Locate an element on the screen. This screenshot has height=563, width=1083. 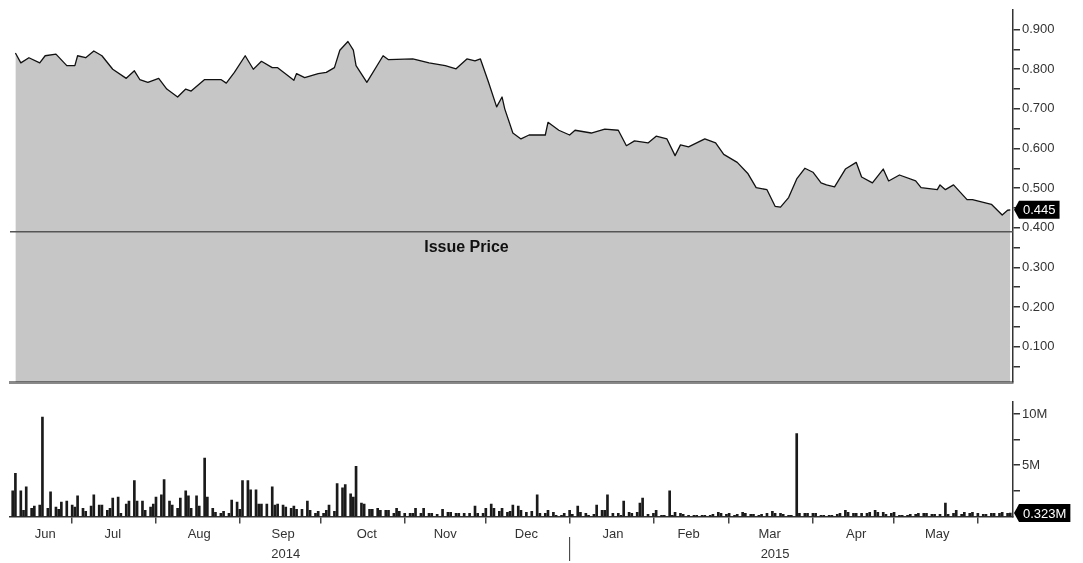
y-tick-label: 10M is located at coordinates (1035, 413).